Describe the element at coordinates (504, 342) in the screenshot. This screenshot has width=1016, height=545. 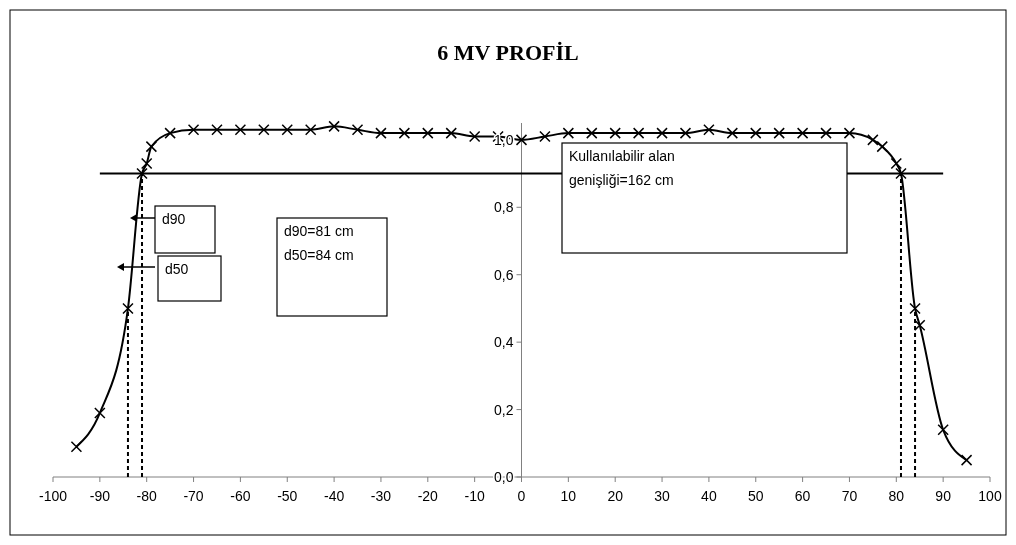
I see `y-tick-label: 0,4` at that location.